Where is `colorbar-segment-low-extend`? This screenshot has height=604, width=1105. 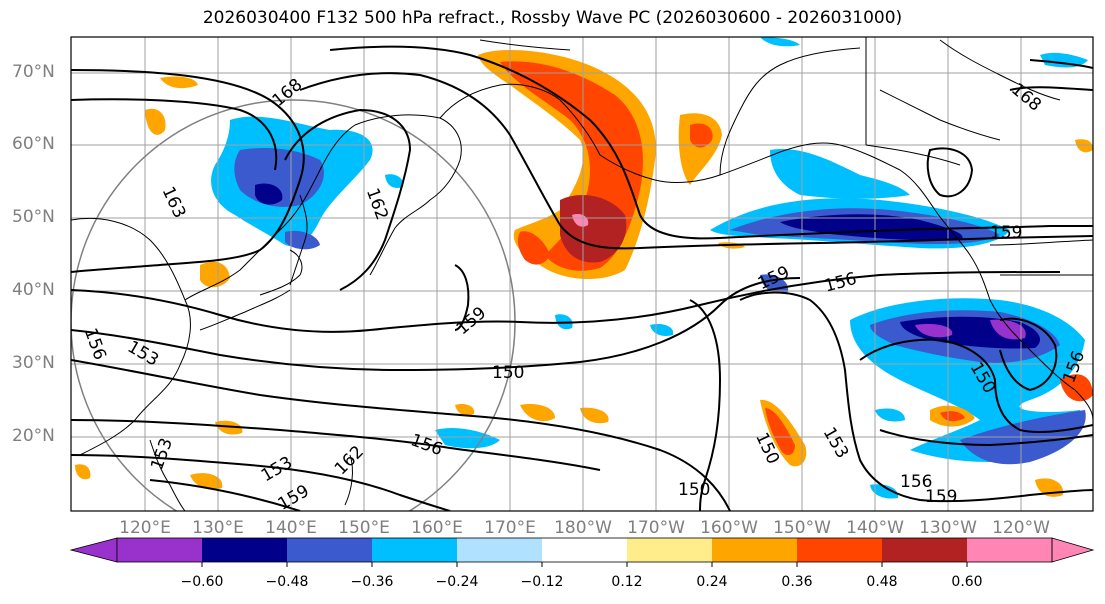
colorbar-segment-low-extend is located at coordinates (93, 550).